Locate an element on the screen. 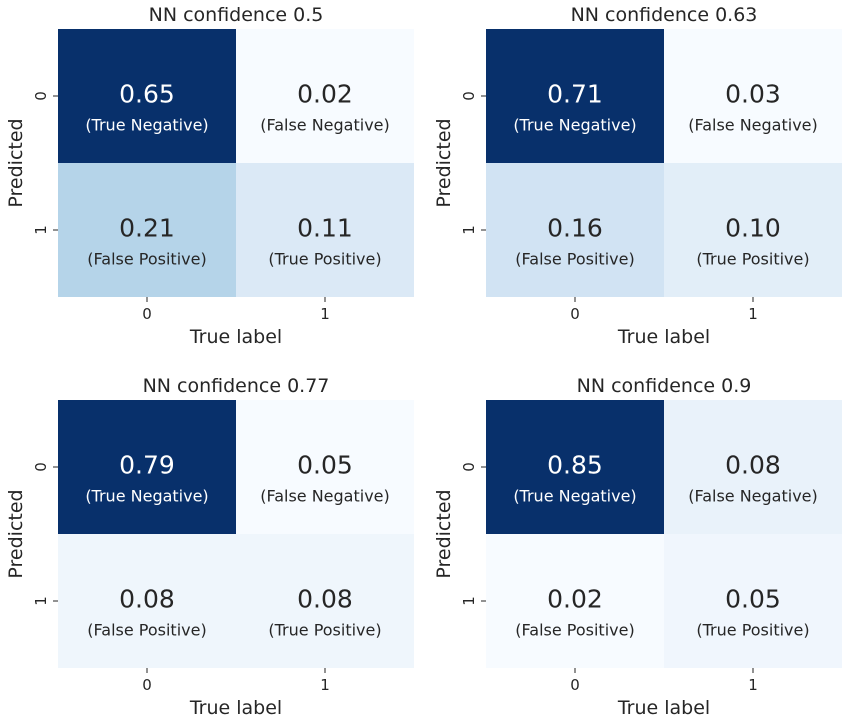 The height and width of the screenshot is (720, 850). cell-value-label: 0.21 is located at coordinates (147, 228).